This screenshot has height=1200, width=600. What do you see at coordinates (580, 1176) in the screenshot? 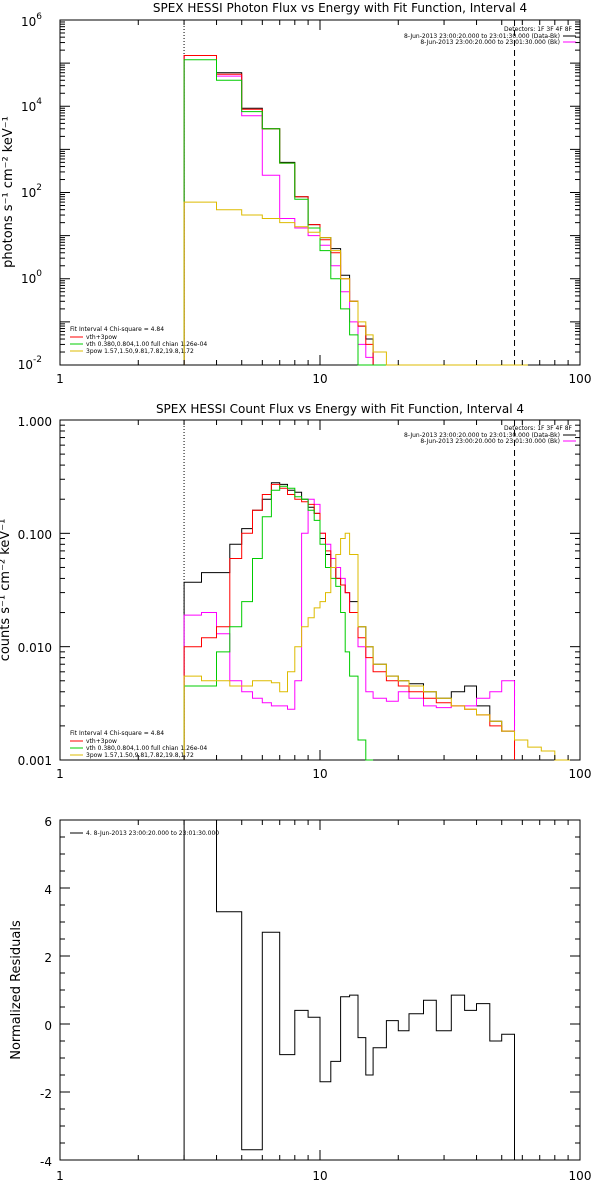
I see `residuals-x-tick-100: 100` at bounding box center [580, 1176].